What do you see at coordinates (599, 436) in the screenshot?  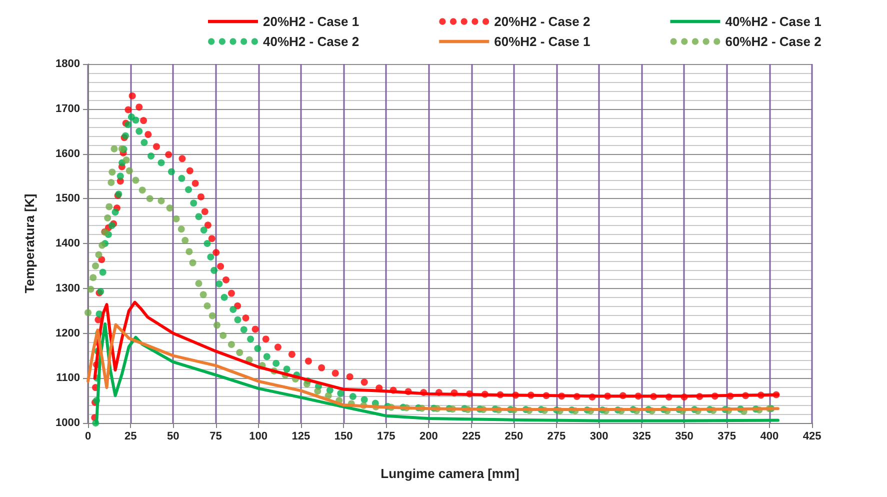 I see `x-tick-label: 300` at bounding box center [599, 436].